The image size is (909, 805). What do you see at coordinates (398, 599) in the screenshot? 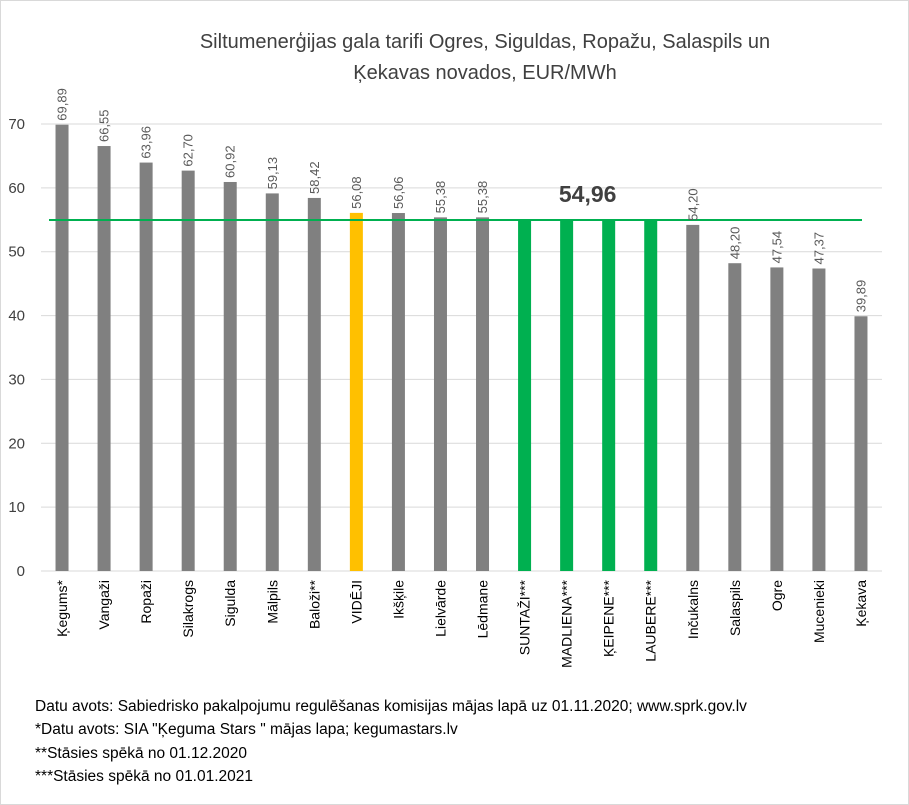
I see `x-tick-label: Ikšķile` at bounding box center [398, 599].